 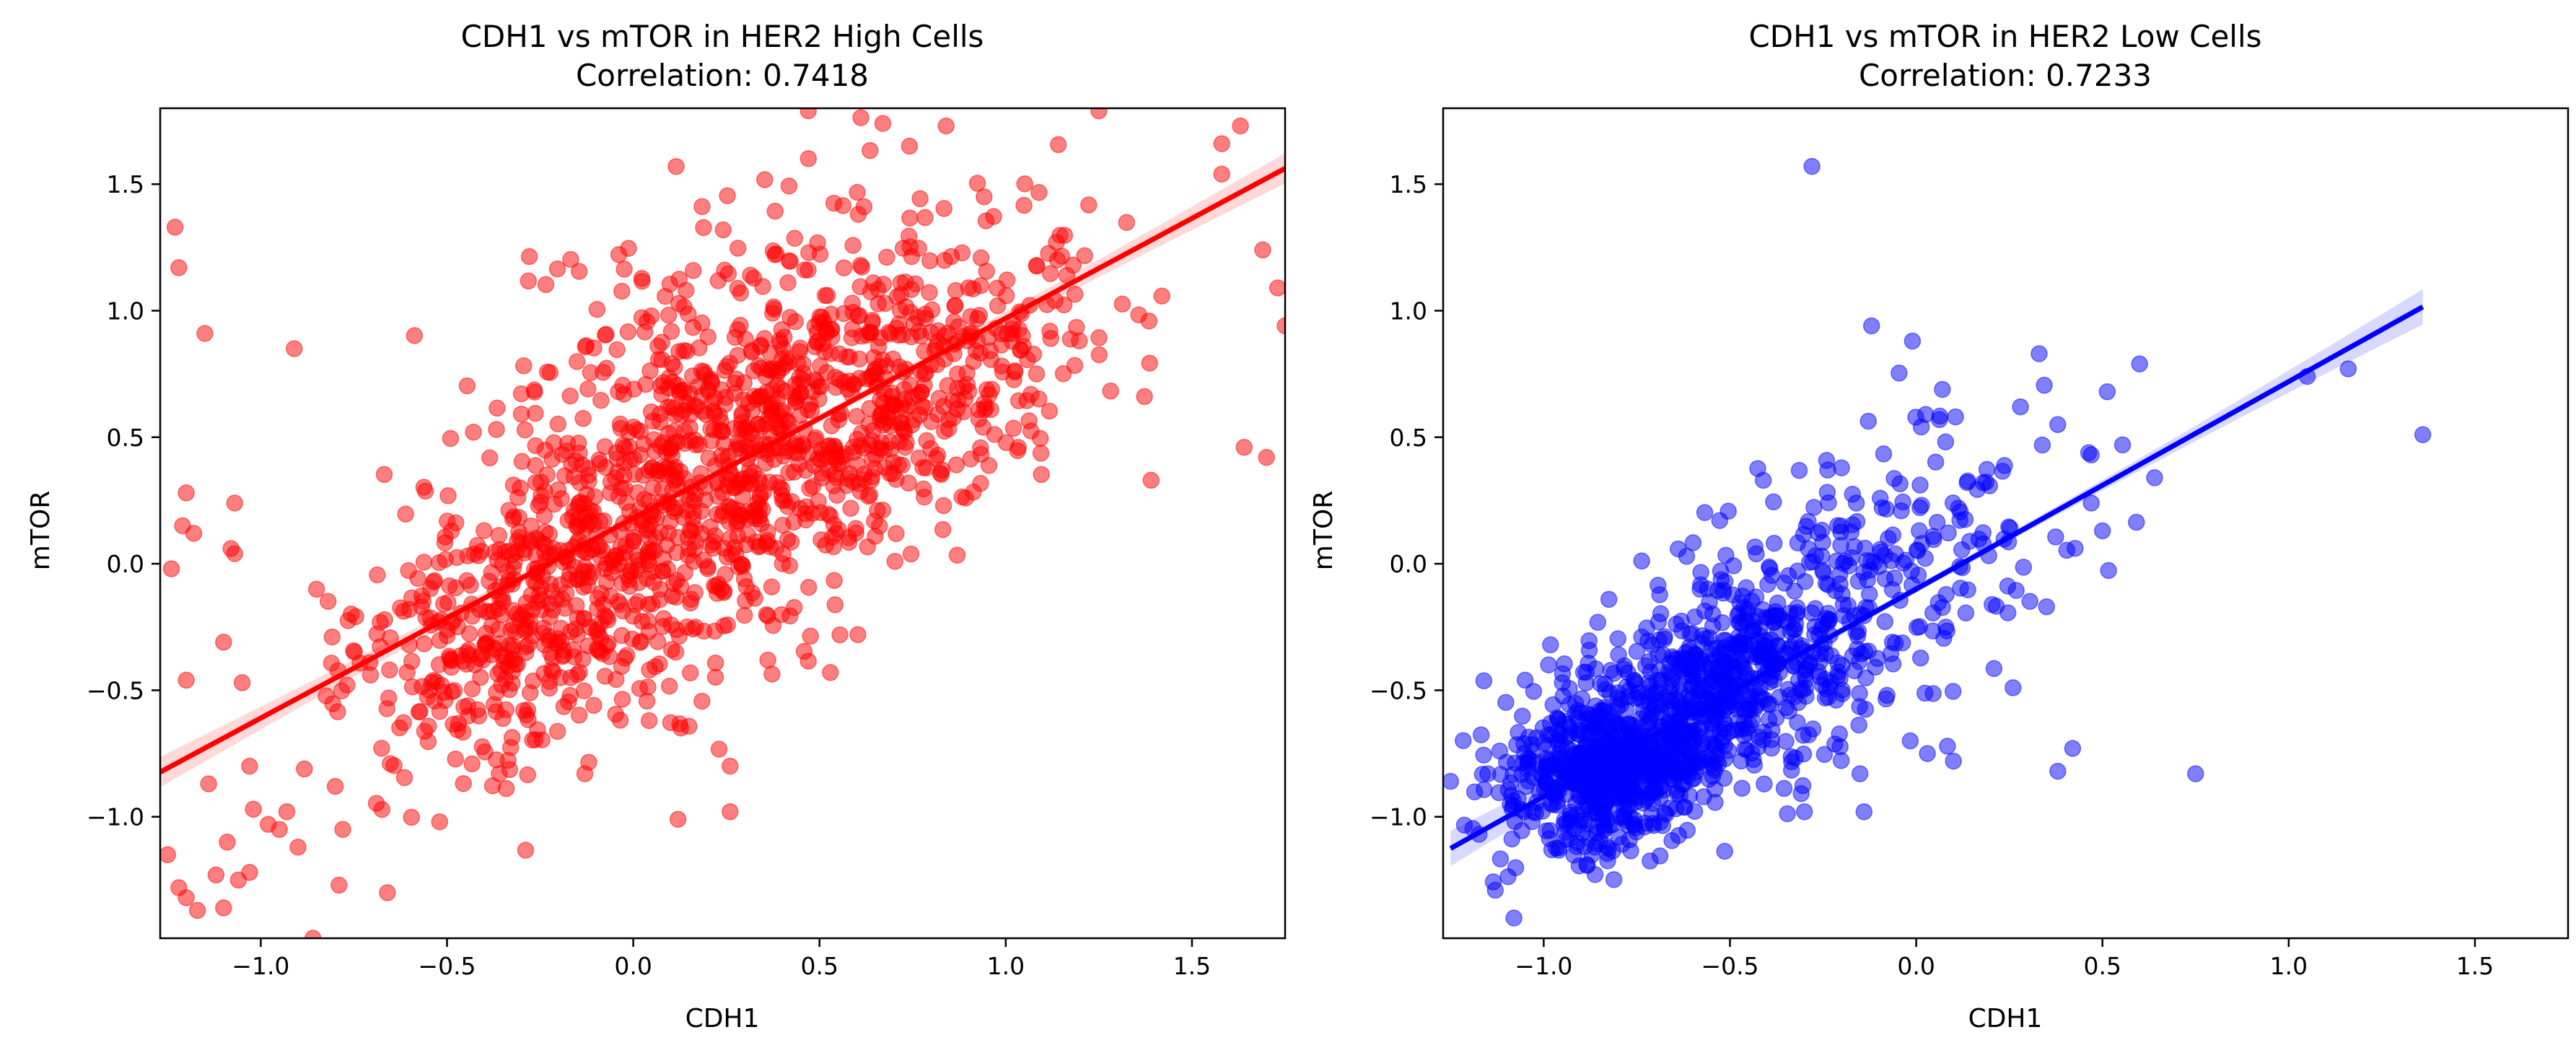 What do you see at coordinates (115, 690) in the screenshot?
I see `y-tick-label: −0.5` at bounding box center [115, 690].